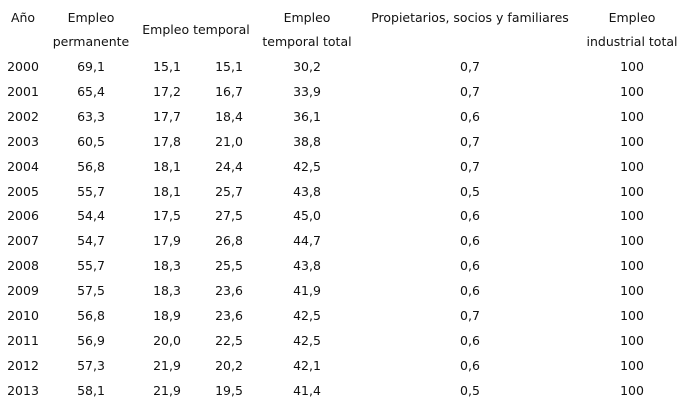  I want to click on cell-temporary-a: 17,9, so click(167, 241).